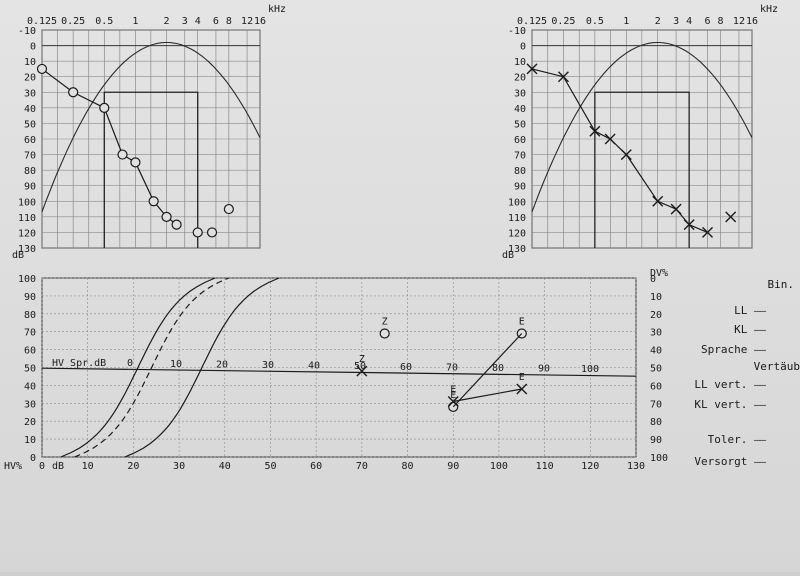 This screenshot has width=800, height=576. Describe the element at coordinates (408, 466) in the screenshot. I see `x-tick-label: 80` at that location.